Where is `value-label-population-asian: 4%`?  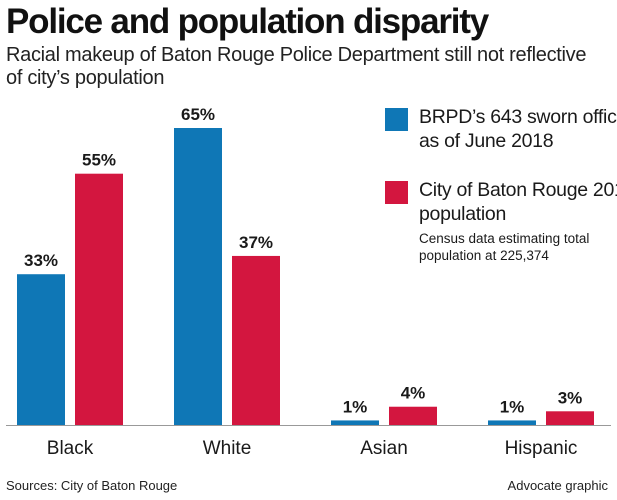 value-label-population-asian: 4% is located at coordinates (413, 393).